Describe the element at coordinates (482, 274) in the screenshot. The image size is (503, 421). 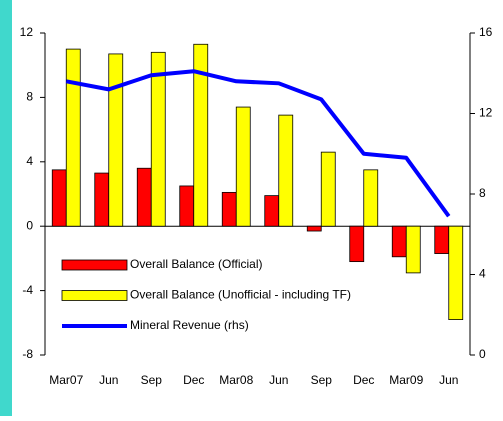
I see `y2-tick-label: 4` at that location.